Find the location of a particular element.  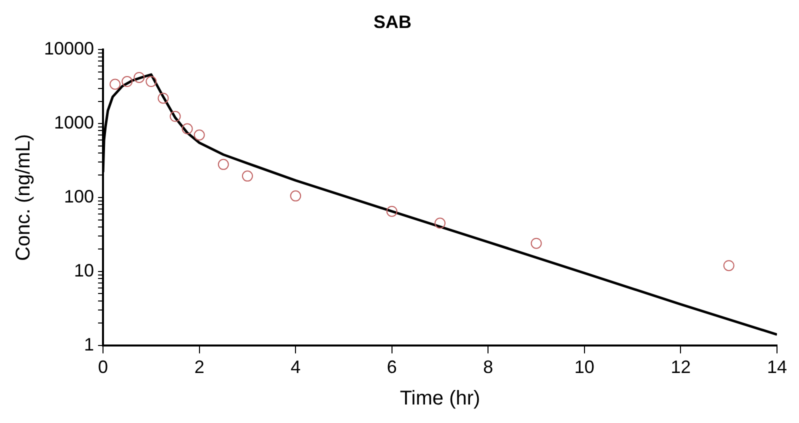

x-tick-label: 14 is located at coordinates (777, 367).